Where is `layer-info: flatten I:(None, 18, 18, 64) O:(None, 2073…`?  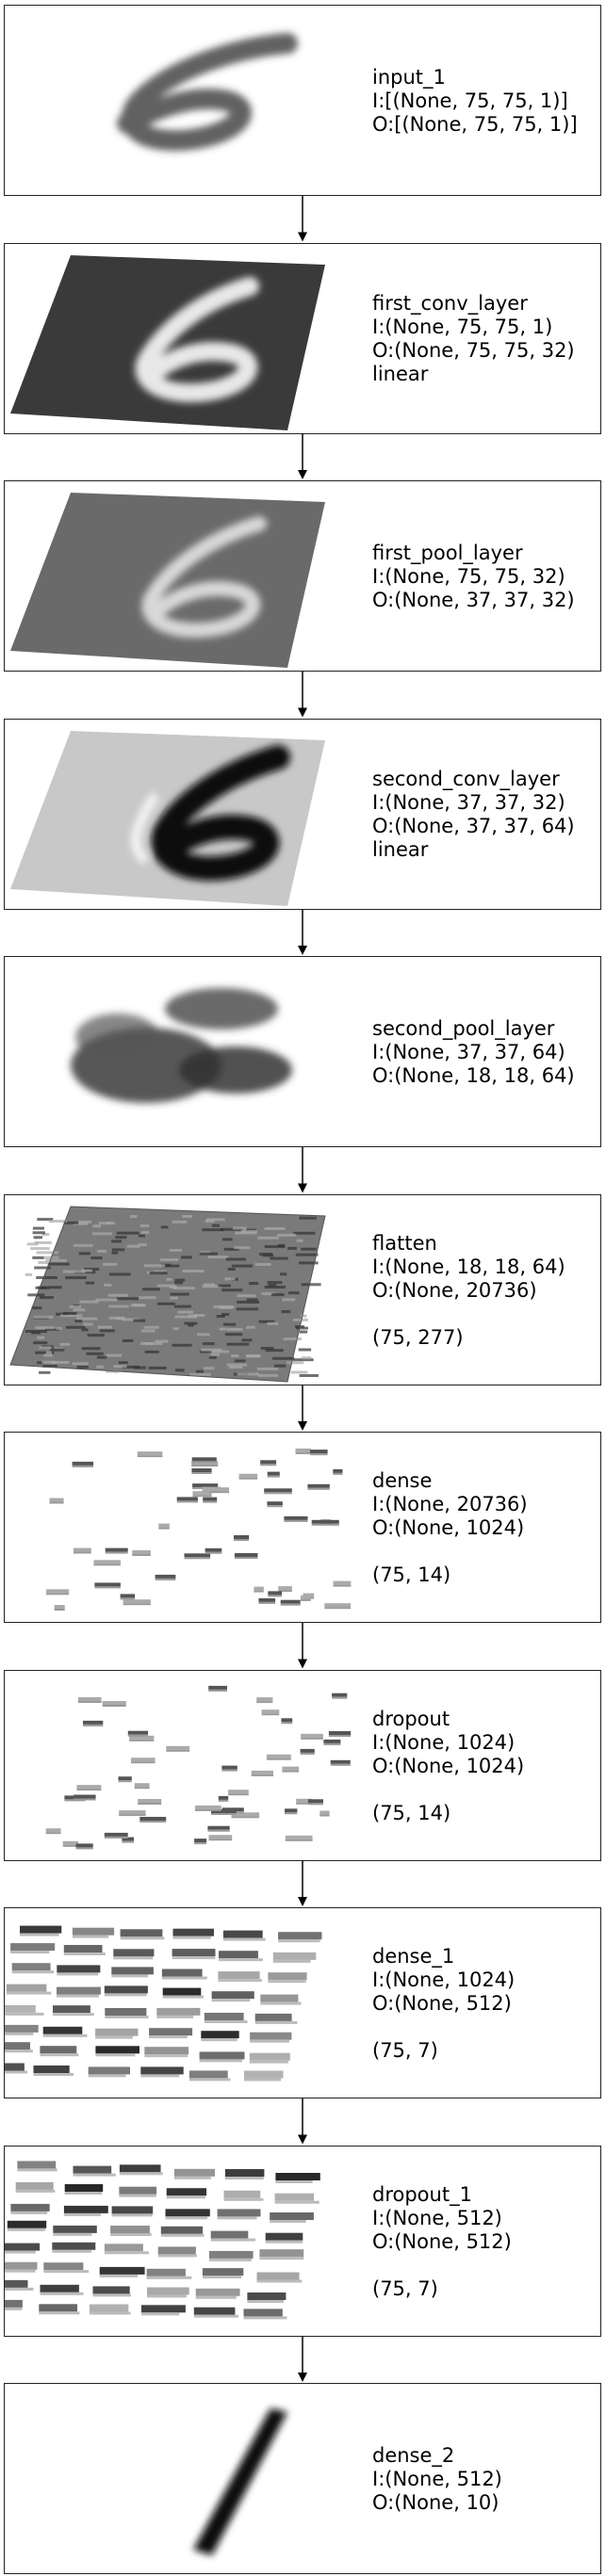
layer-info: flatten I:(None, 18, 18, 64) O:(None, 2073… is located at coordinates (468, 1291).